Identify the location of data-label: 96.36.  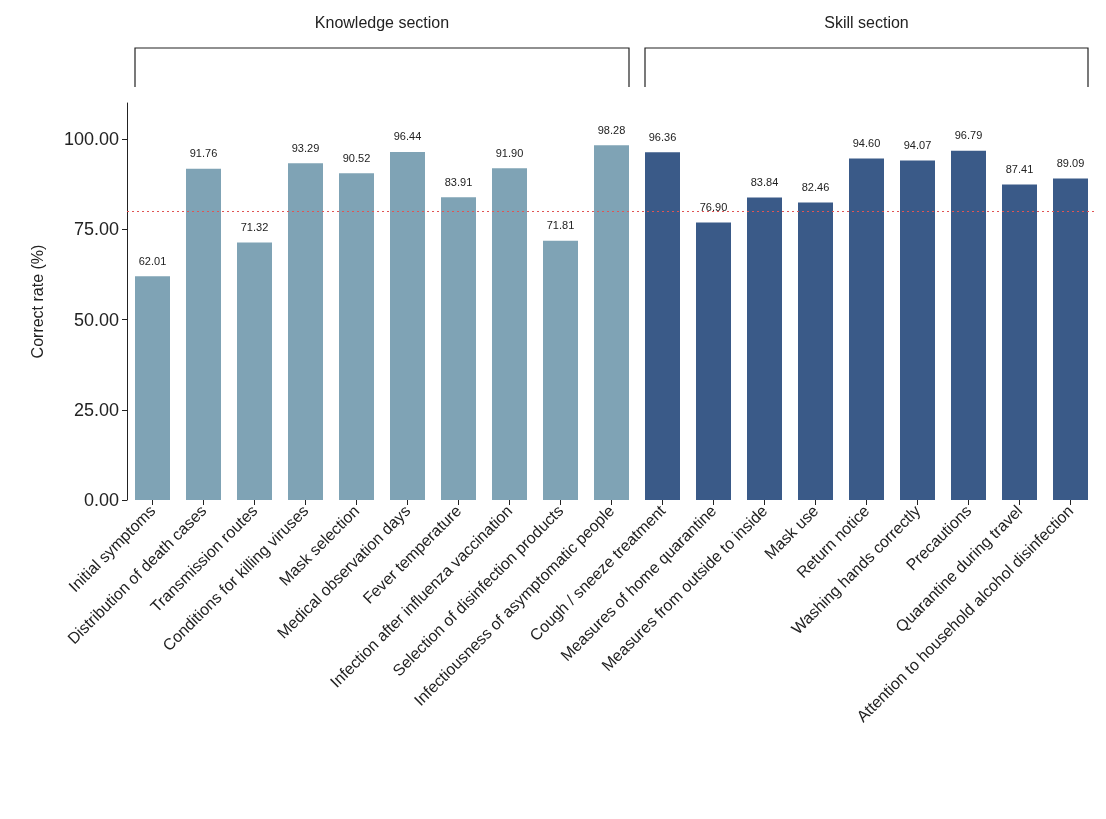
(662, 136).